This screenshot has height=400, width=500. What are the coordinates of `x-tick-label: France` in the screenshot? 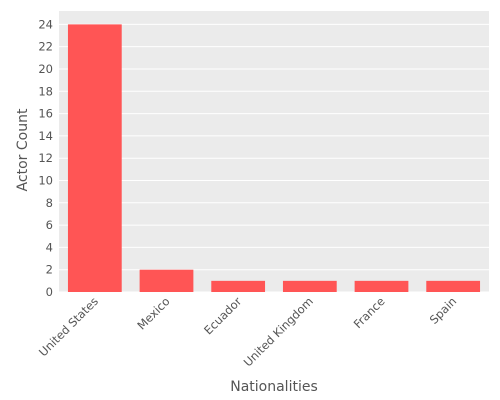 It's located at (369, 312).